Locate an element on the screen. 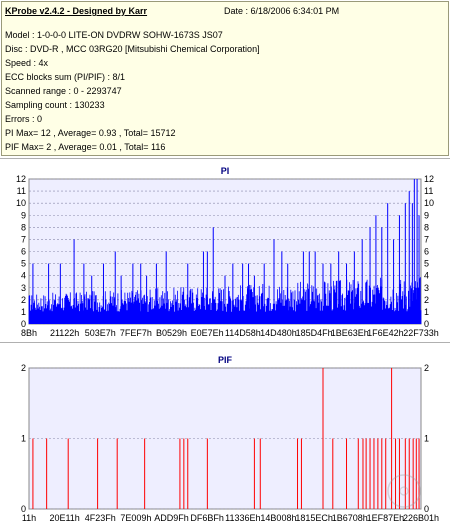 Image resolution: width=450 pixels, height=530 pixels. pif-chart-xtick: 1B6708h is located at coordinates (350, 518).